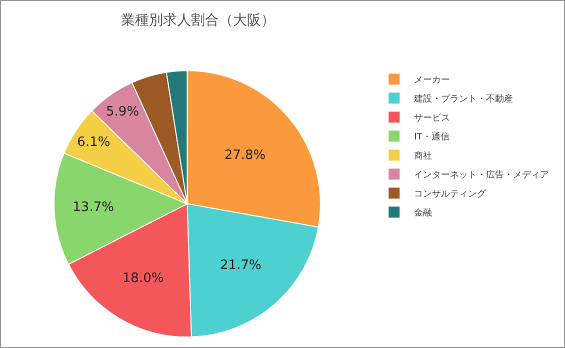 Image resolution: width=565 pixels, height=348 pixels. What do you see at coordinates (123, 112) in the screenshot?
I see `data-label: 5.9%` at bounding box center [123, 112].